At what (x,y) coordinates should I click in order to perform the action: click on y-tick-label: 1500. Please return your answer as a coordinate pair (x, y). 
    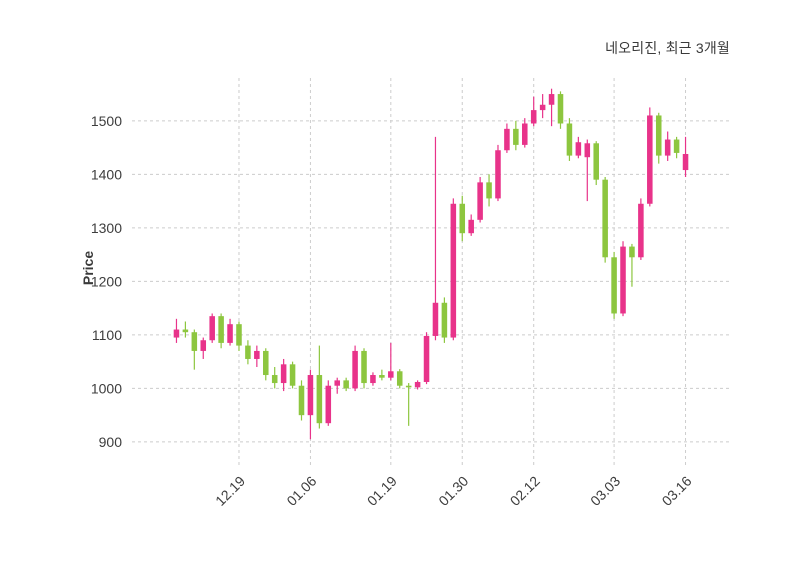
    Looking at the image, I should click on (106, 121).